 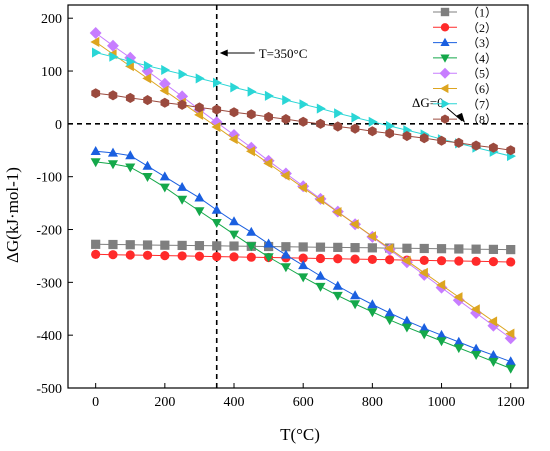 What do you see at coordinates (283, 53) in the screenshot?
I see `ref-x-label: T=350°C` at bounding box center [283, 53].